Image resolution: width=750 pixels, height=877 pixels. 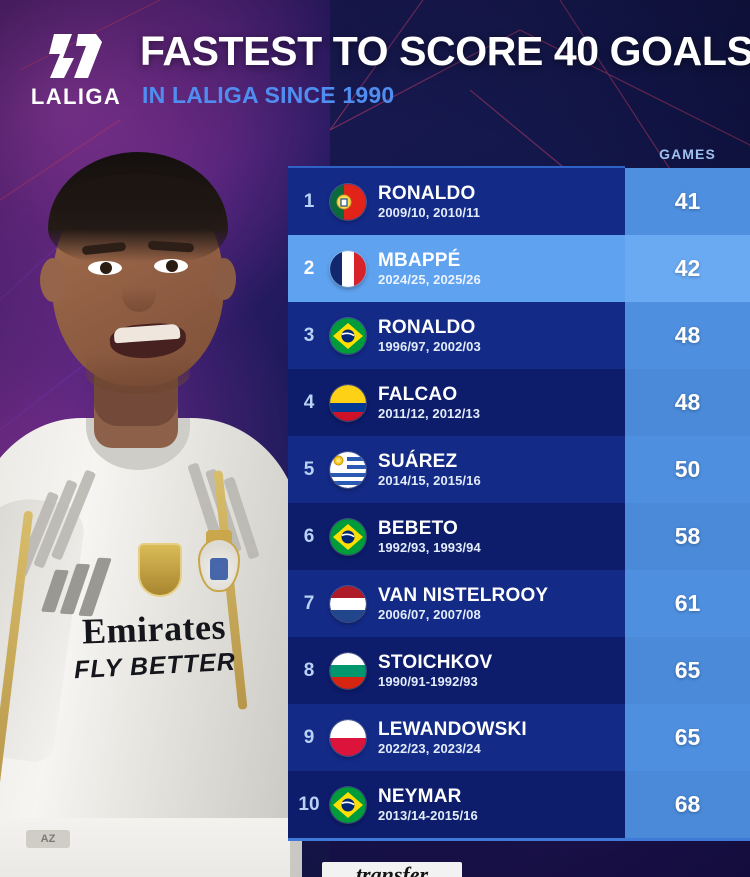 I want to click on row-rank: 9, so click(x=309, y=737).